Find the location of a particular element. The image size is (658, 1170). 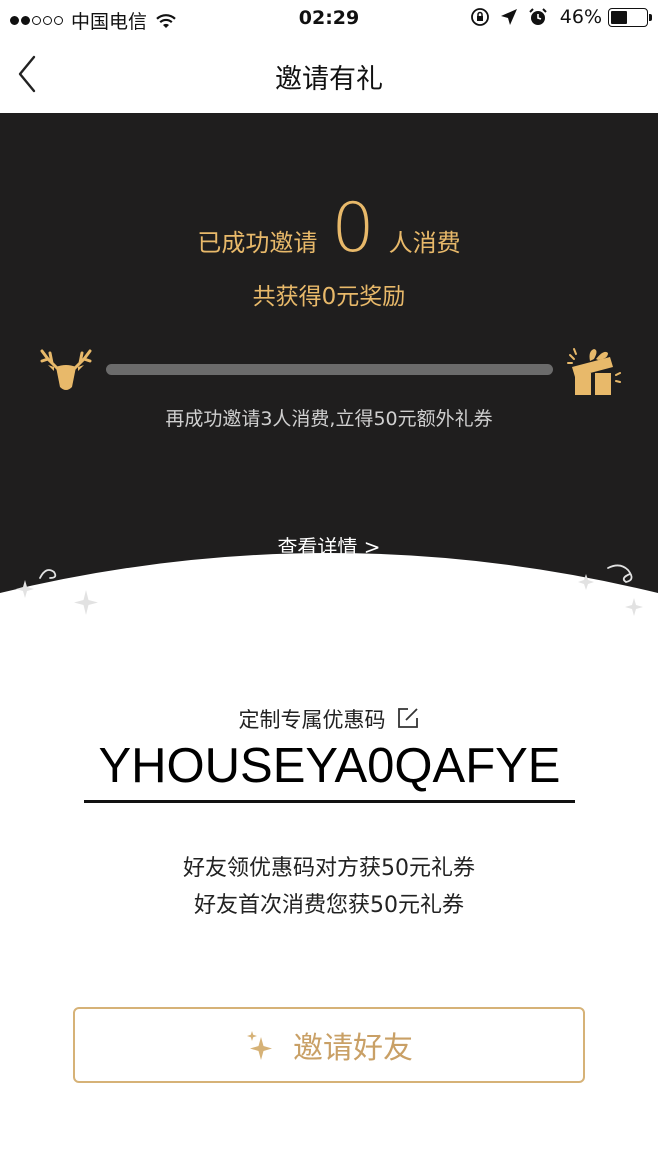

promo-code: YHOUSEYA0QAFYE is located at coordinates (329, 766).